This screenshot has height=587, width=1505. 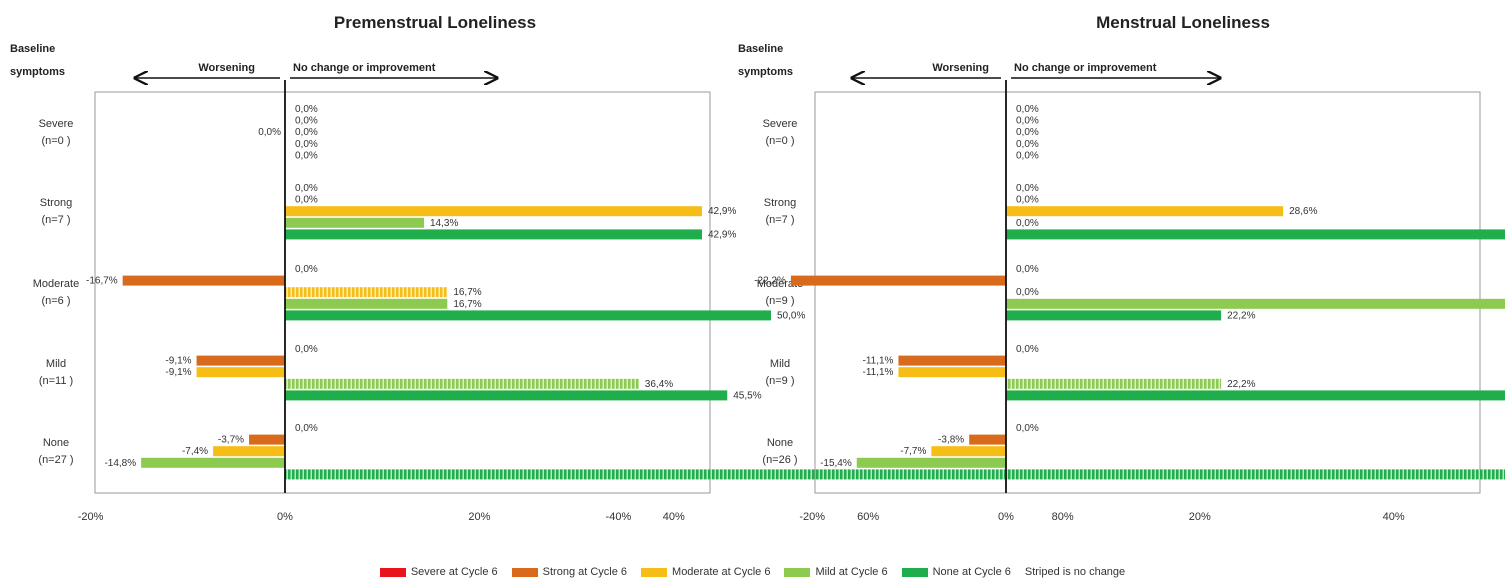 I want to click on data-label-none-mild-at-cycle-6: -14,8%, so click(x=120, y=463).